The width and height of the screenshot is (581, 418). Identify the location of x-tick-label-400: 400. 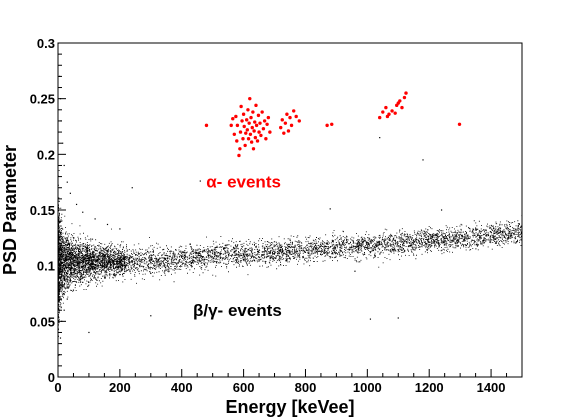
(182, 387).